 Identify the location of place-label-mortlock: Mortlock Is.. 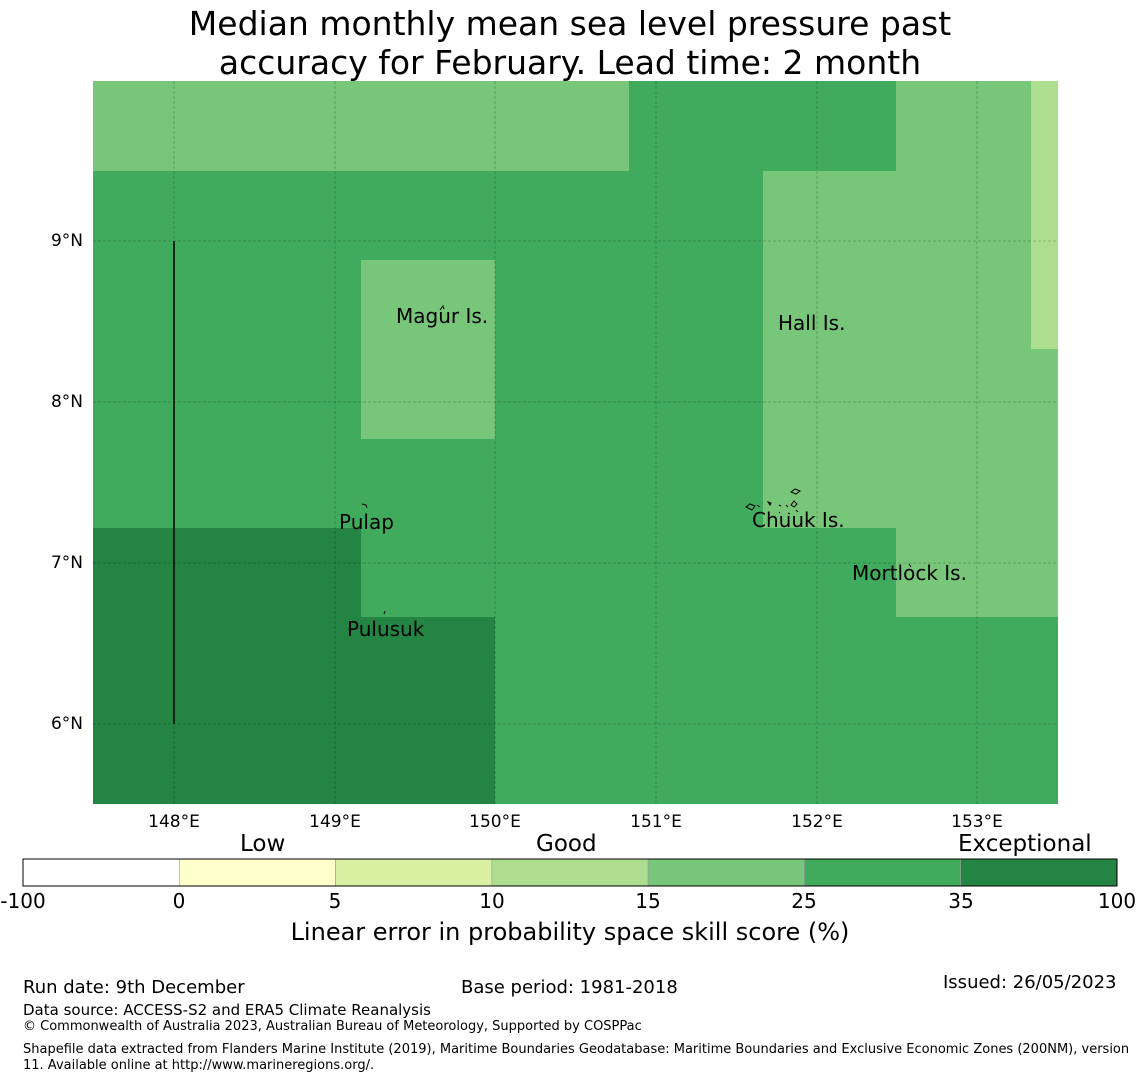
(909, 573).